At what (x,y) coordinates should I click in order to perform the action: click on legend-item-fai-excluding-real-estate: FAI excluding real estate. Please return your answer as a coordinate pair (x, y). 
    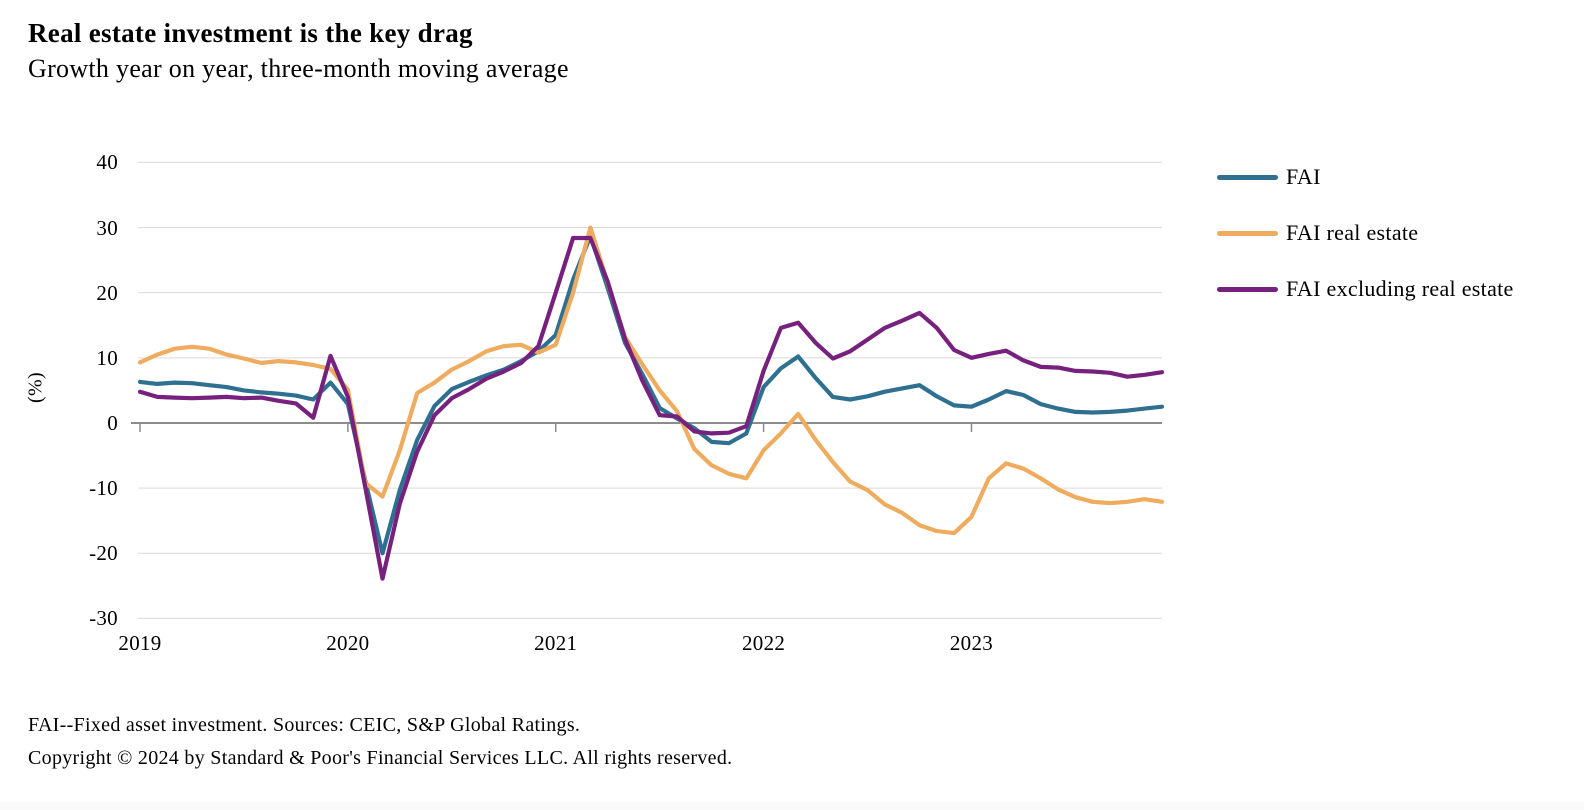
    Looking at the image, I should click on (1365, 289).